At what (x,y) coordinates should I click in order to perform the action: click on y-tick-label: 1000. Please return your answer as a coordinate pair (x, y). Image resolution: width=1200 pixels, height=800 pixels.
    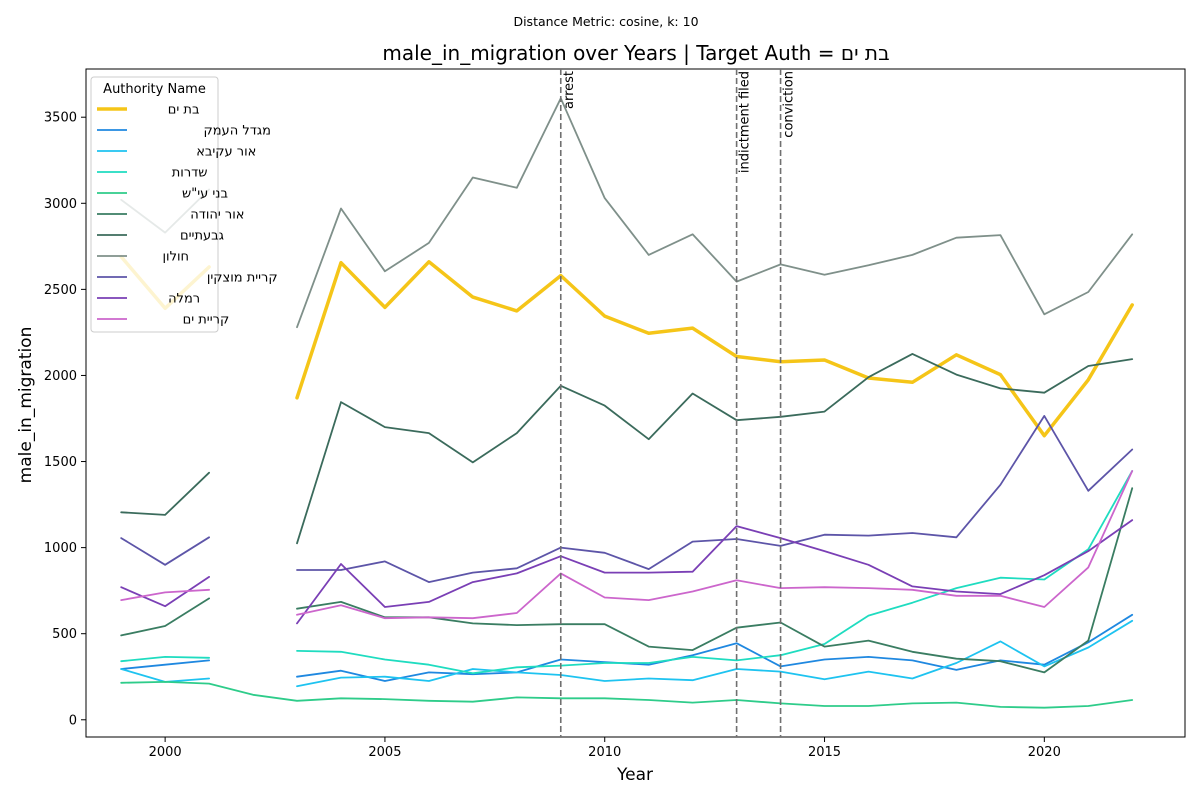
    Looking at the image, I should click on (60, 548).